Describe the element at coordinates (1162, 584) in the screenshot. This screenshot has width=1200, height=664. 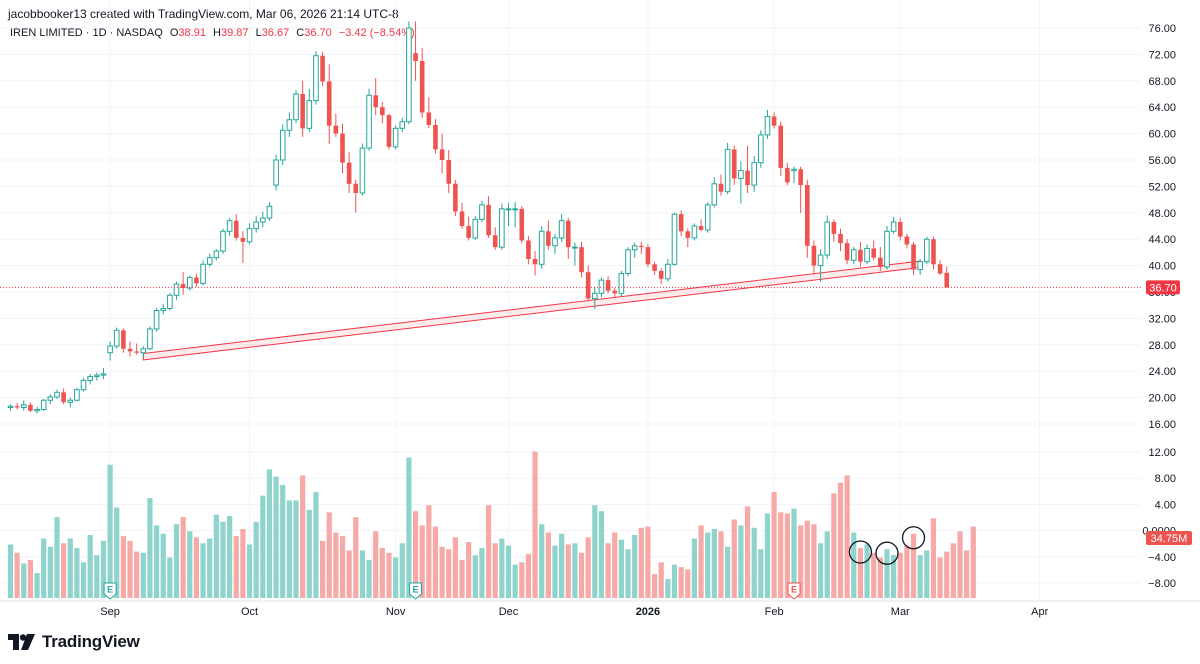
I see `volume-tick-label: −8.00` at that location.